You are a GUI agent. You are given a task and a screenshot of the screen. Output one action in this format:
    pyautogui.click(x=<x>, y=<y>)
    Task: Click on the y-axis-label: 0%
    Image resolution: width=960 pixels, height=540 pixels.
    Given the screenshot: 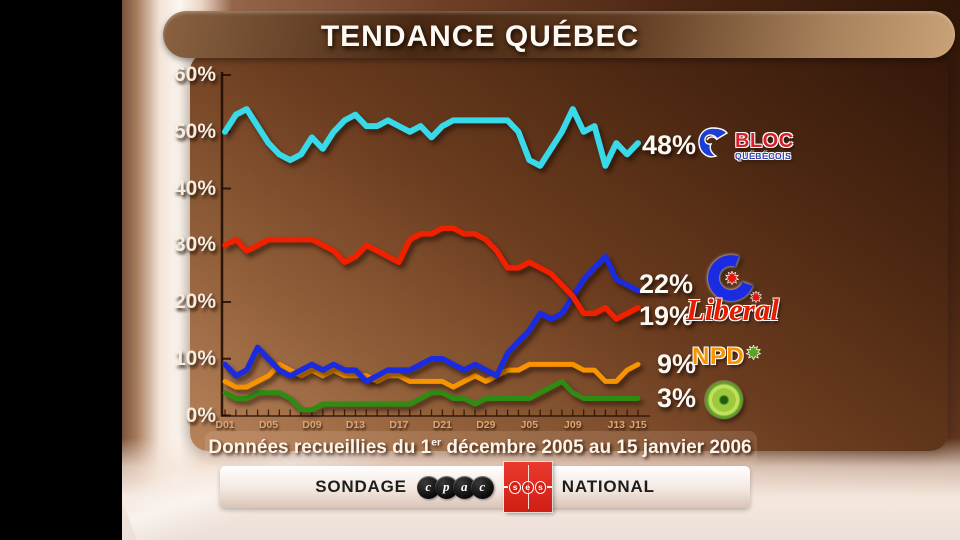 What is the action you would take?
    pyautogui.click(x=200, y=415)
    